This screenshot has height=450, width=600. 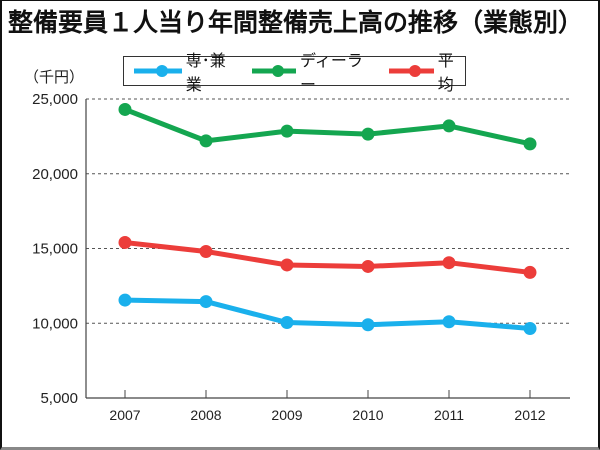 What do you see at coordinates (445, 72) in the screenshot?
I see `legend-label-average: 平均` at bounding box center [445, 72].